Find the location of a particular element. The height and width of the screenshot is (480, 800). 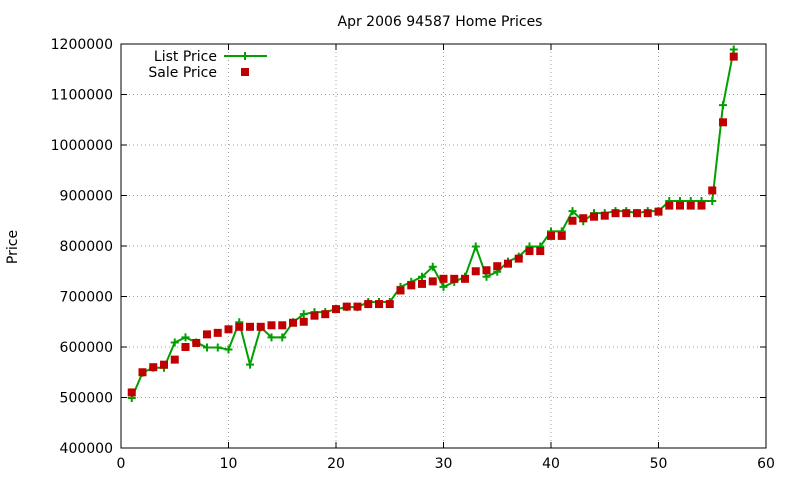

y-tick-label: 1000000 is located at coordinates (82, 146).